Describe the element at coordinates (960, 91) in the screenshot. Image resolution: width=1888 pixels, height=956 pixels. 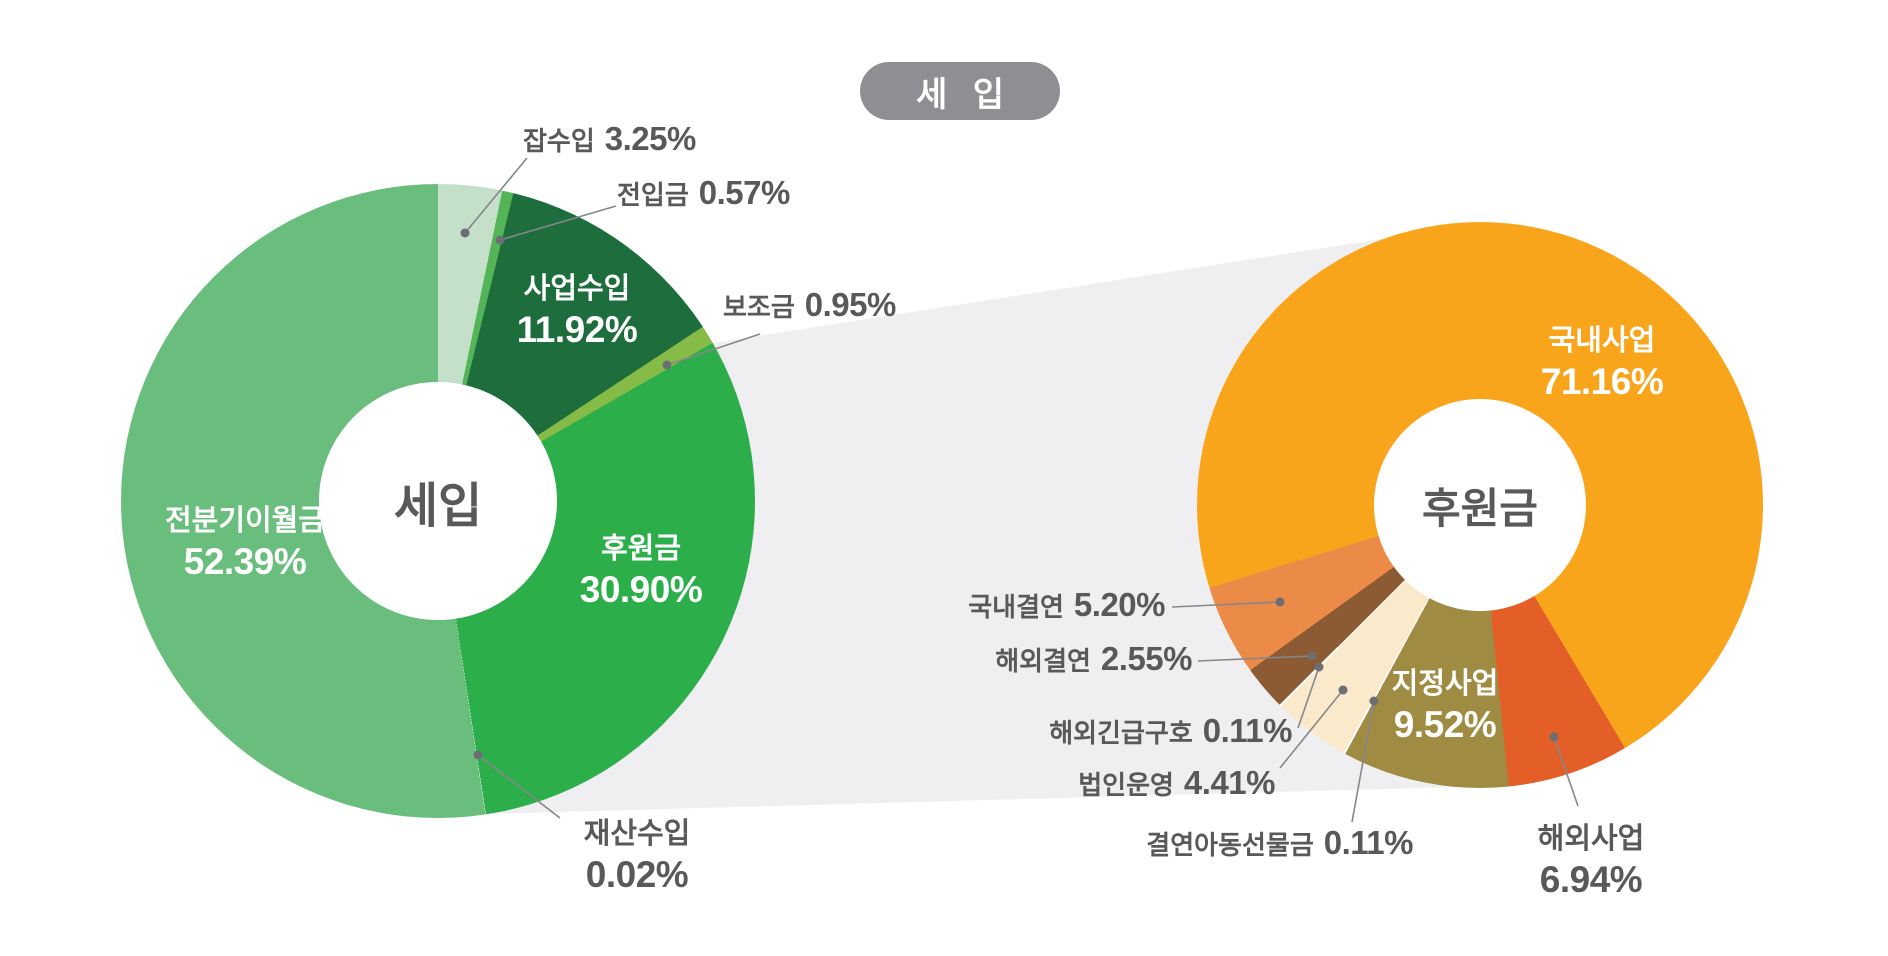
I see `title-badge: 세 입` at that location.